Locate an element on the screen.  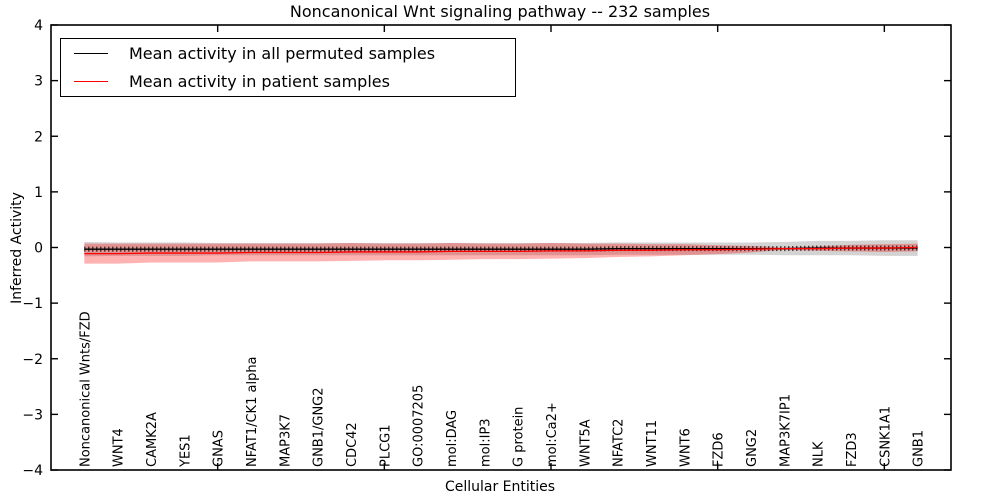
category-label: FZD3 is located at coordinates (852, 449).